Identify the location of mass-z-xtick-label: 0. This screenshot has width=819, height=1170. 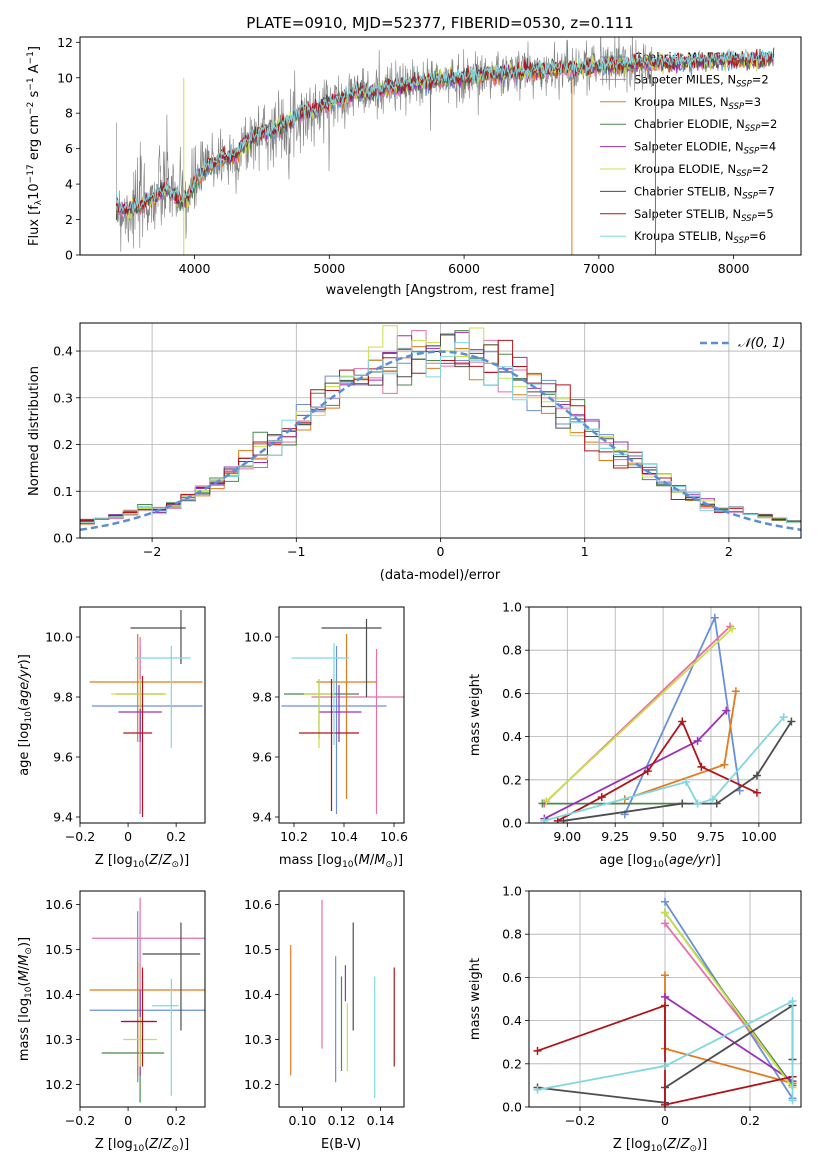
(128, 1120).